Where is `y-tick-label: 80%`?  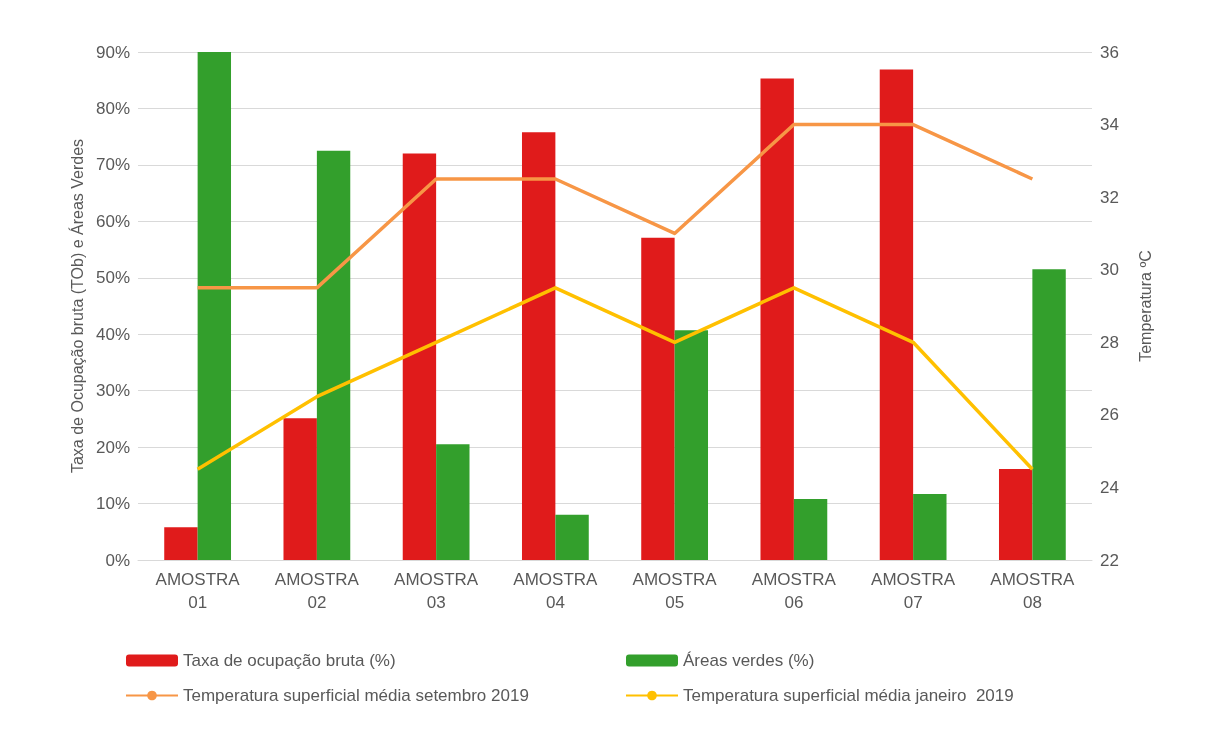 y-tick-label: 80% is located at coordinates (112, 108).